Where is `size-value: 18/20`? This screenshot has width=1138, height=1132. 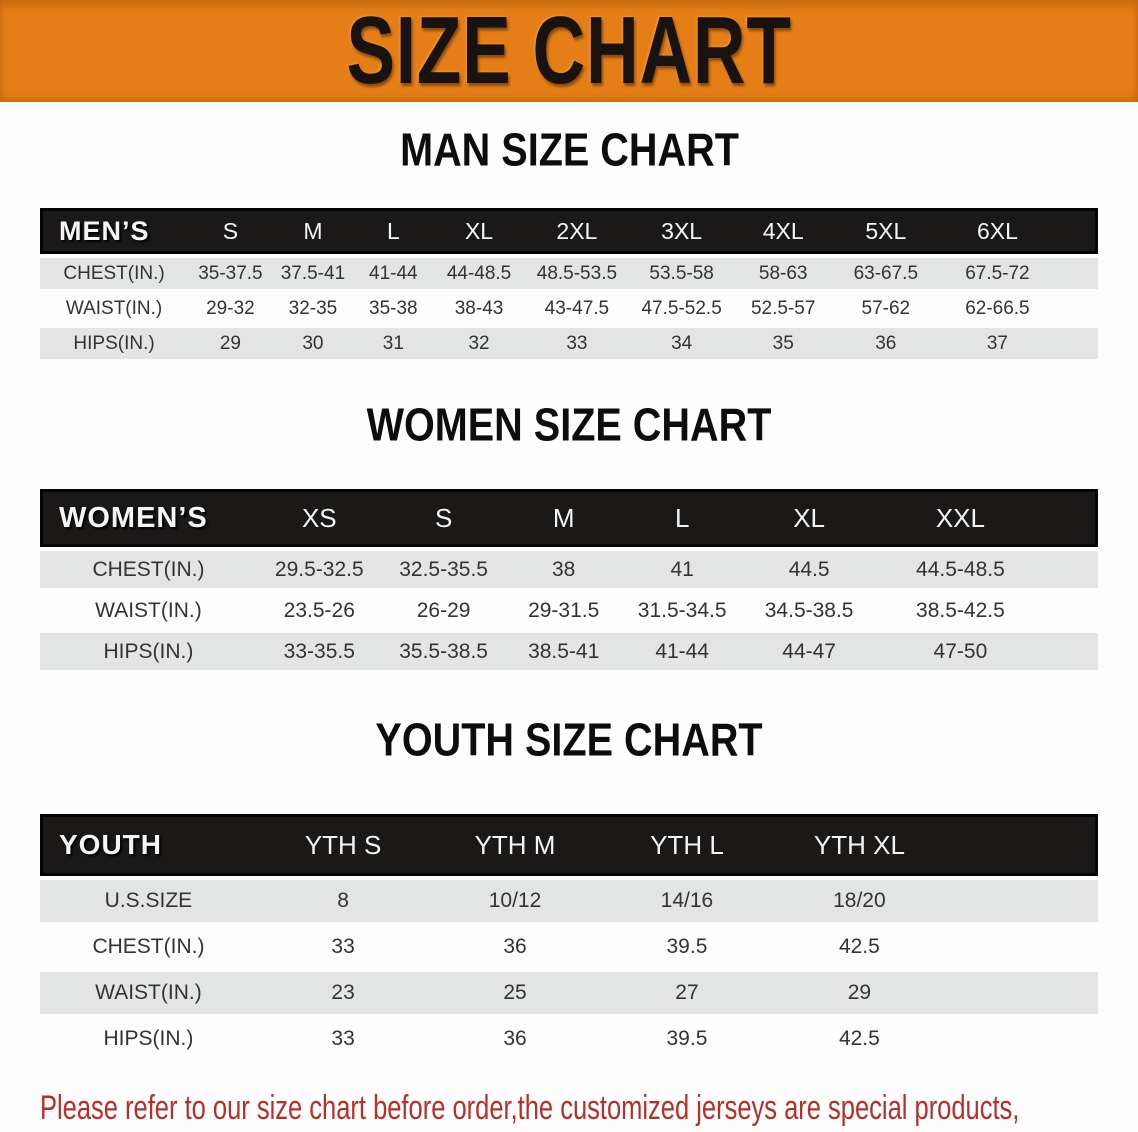 size-value: 18/20 is located at coordinates (859, 901).